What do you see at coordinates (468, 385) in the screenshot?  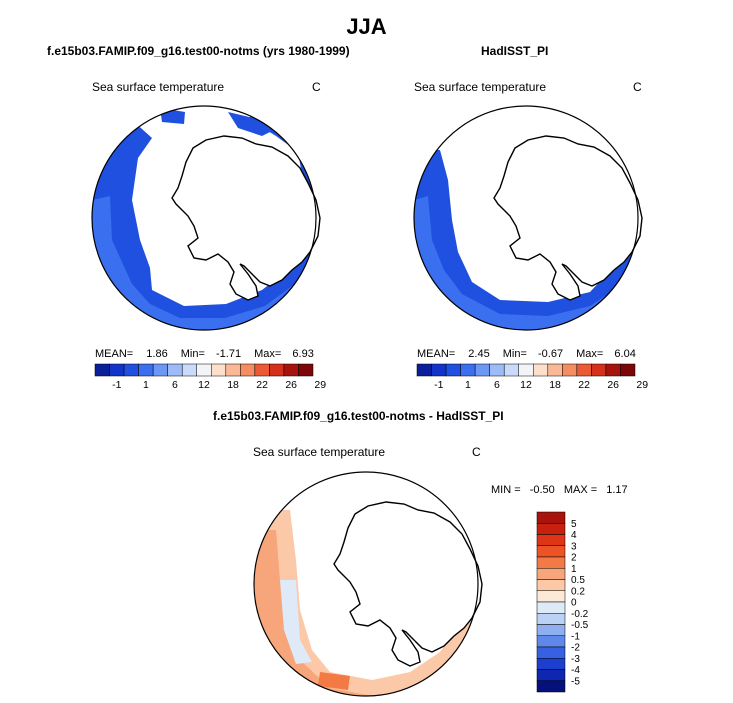 I see `obs-colorbar-tick-label: 1` at bounding box center [468, 385].